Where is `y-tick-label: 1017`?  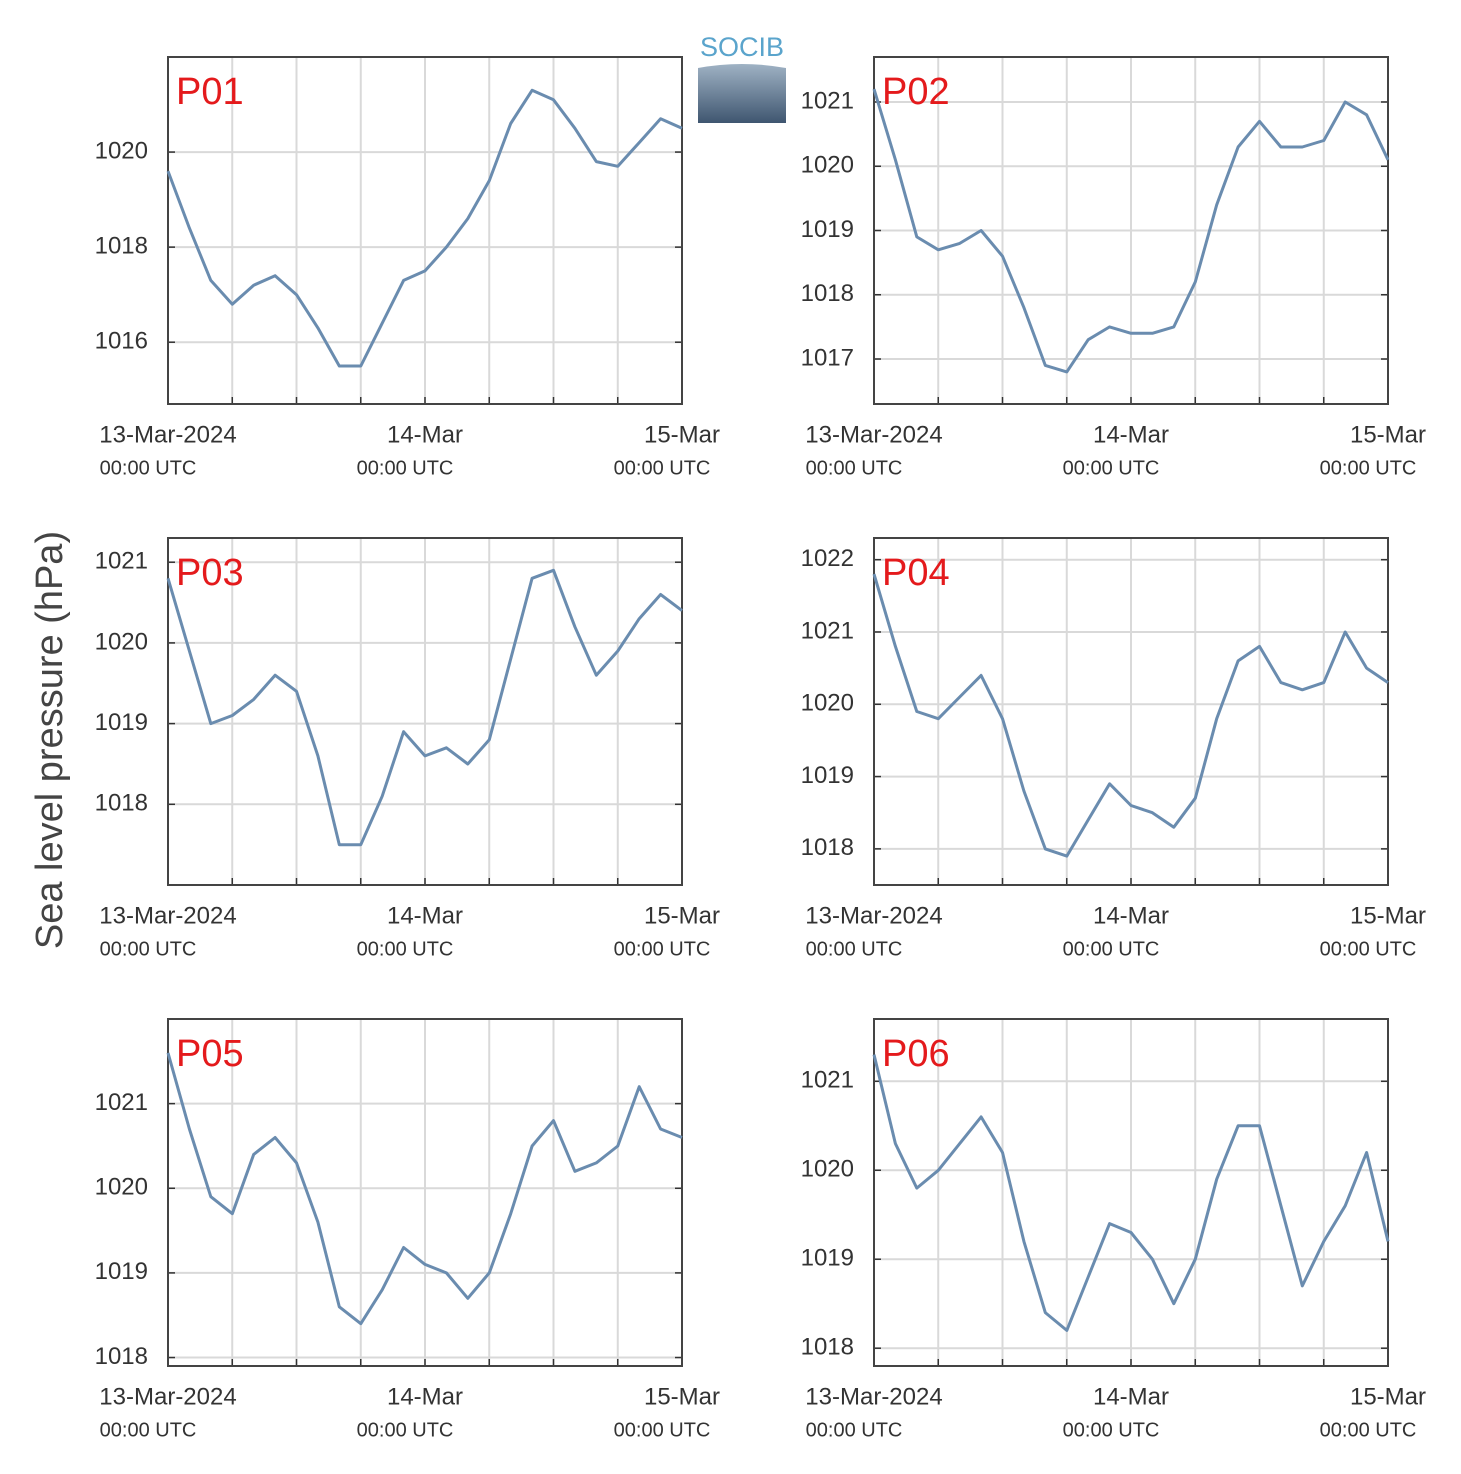
y-tick-label: 1017 is located at coordinates (827, 357).